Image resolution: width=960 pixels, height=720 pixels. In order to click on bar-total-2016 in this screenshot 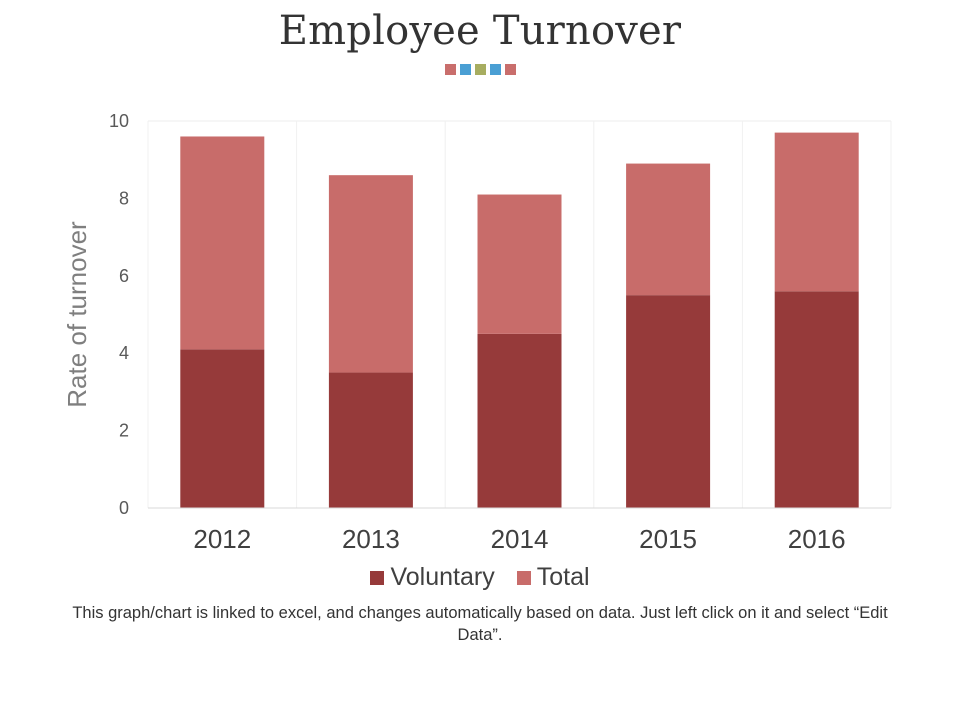, I will do `click(816, 212)`.